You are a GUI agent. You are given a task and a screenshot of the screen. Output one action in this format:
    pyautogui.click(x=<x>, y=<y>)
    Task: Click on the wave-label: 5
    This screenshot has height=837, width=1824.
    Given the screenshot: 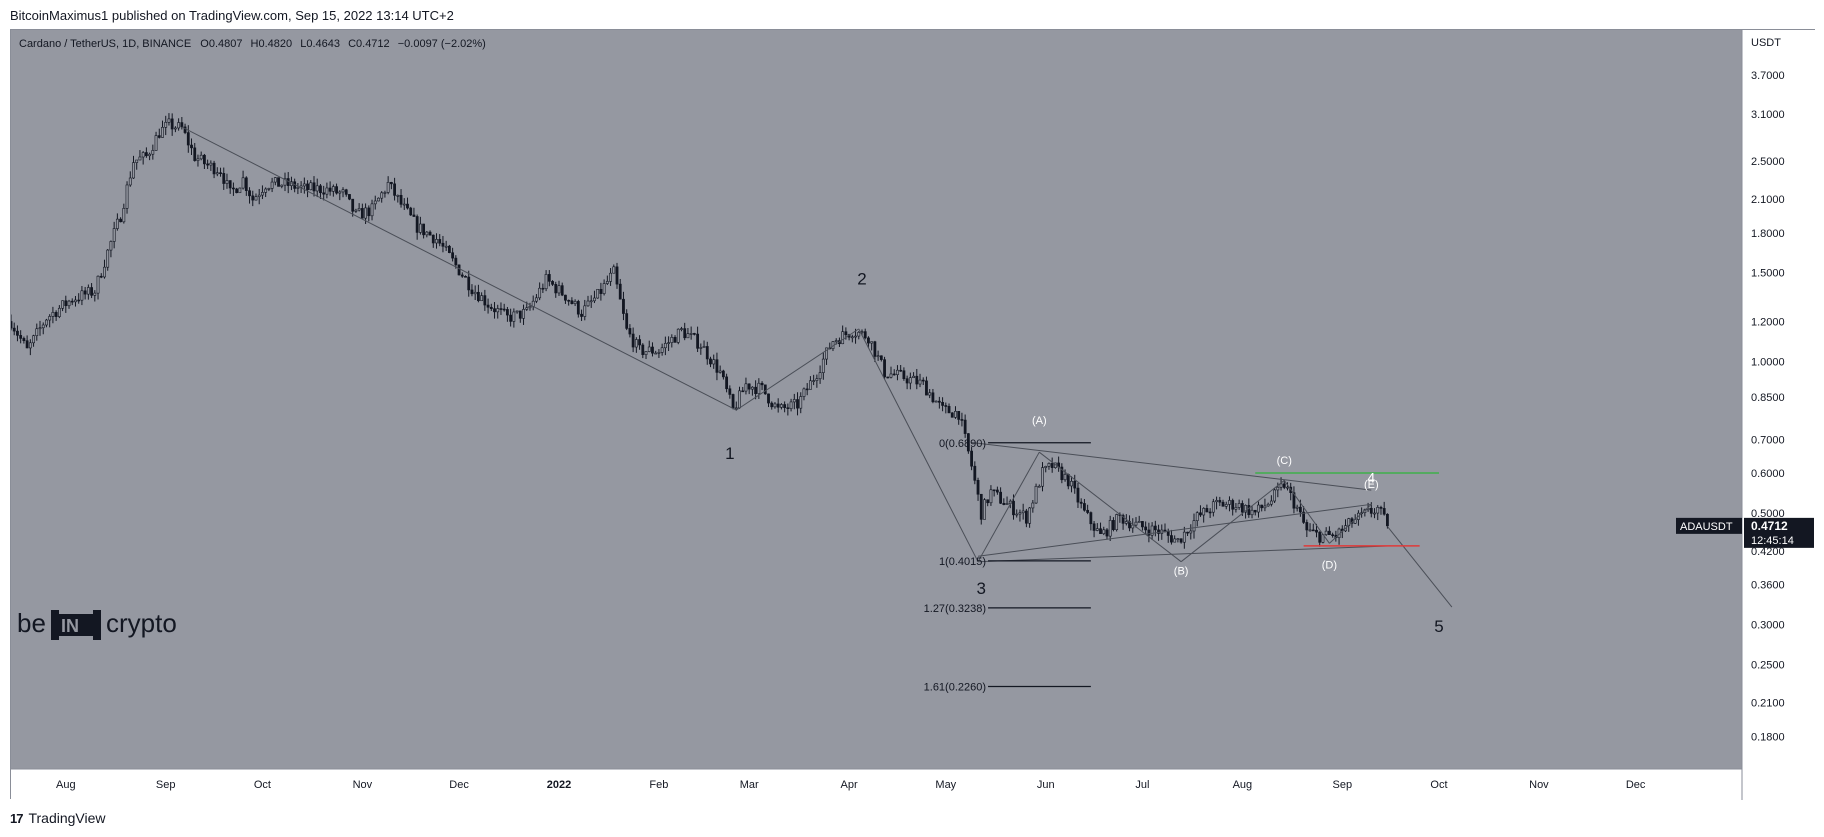 What is the action you would take?
    pyautogui.click(x=1438, y=626)
    